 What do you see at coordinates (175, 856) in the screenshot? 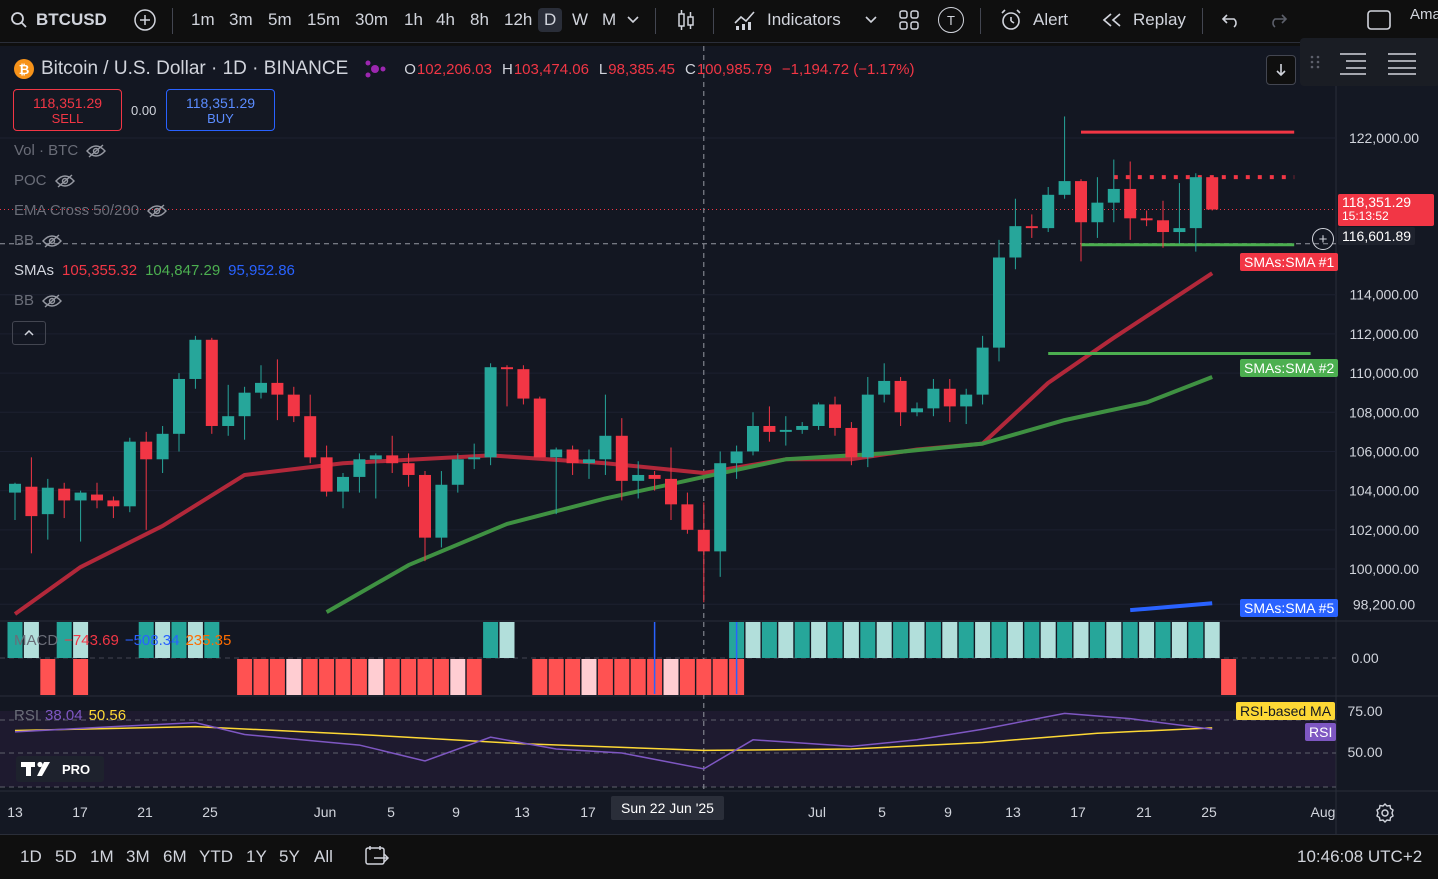
I see `range-6m: 6M` at bounding box center [175, 856].